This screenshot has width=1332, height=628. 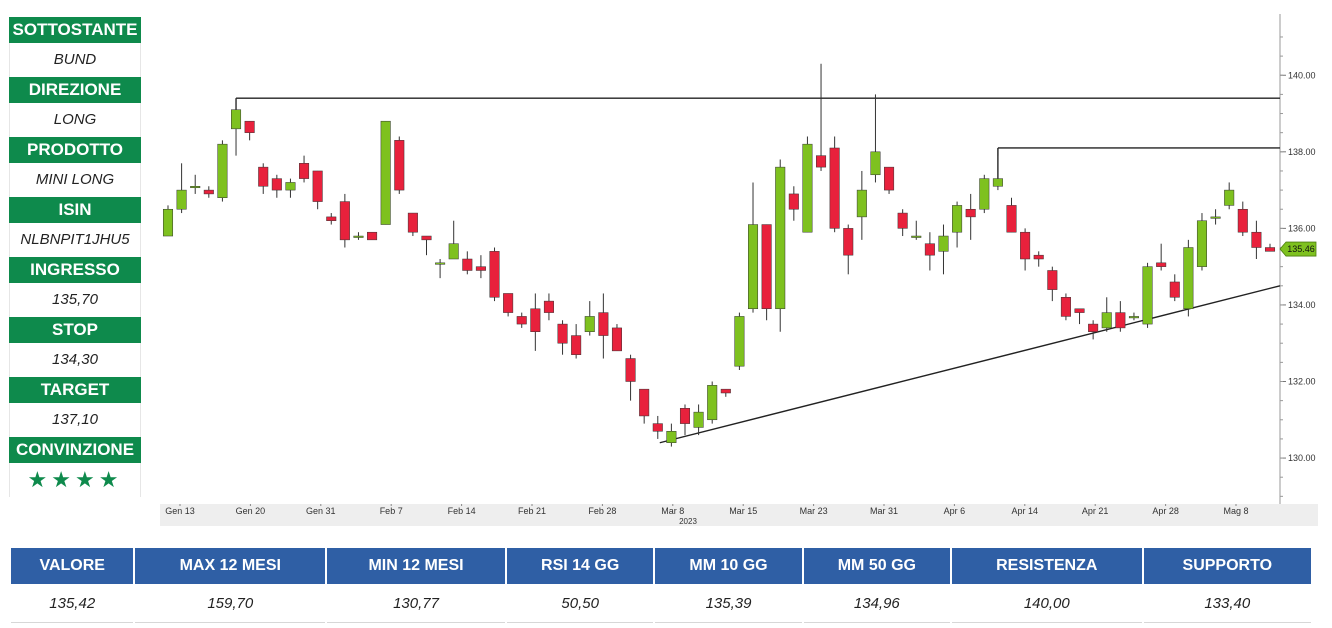 I want to click on y-tick-label: 138.00, so click(x=1302, y=152).